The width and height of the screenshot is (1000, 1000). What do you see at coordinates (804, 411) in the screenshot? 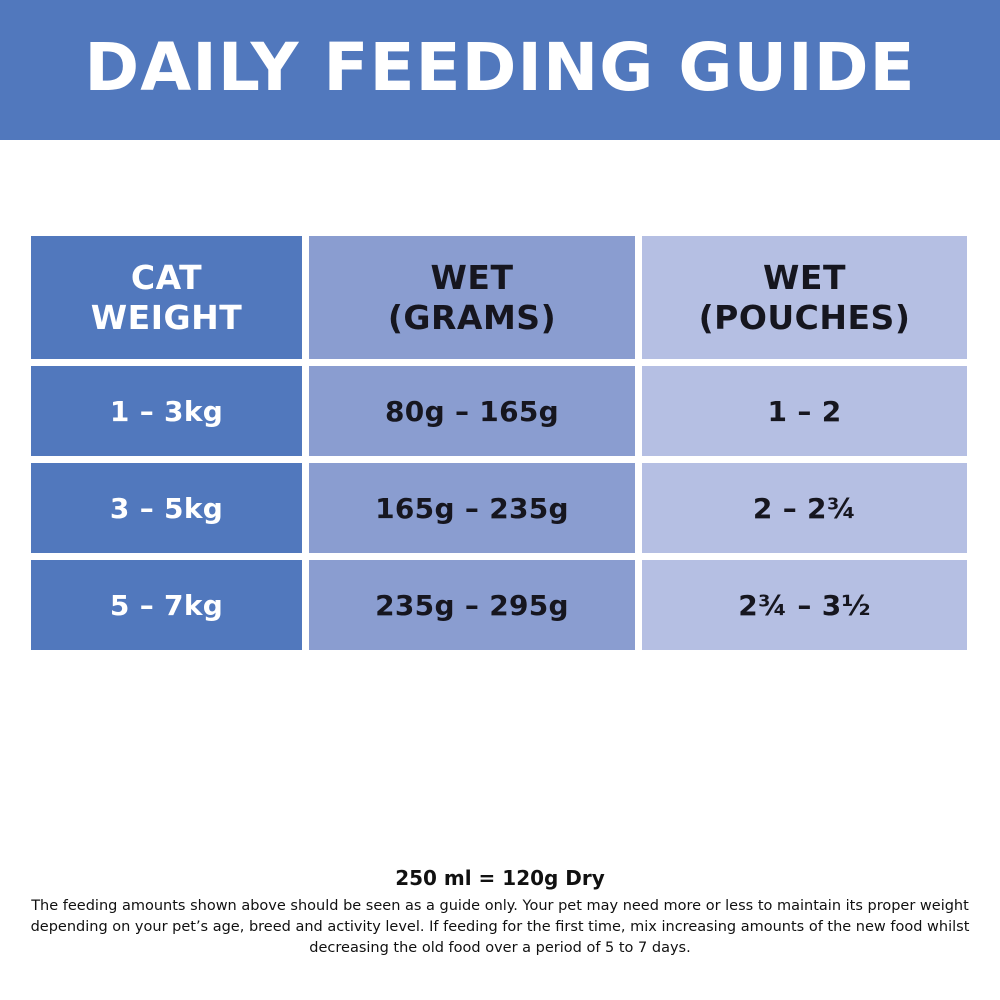
I see `row-1-pouches: 1 – 2` at bounding box center [804, 411].